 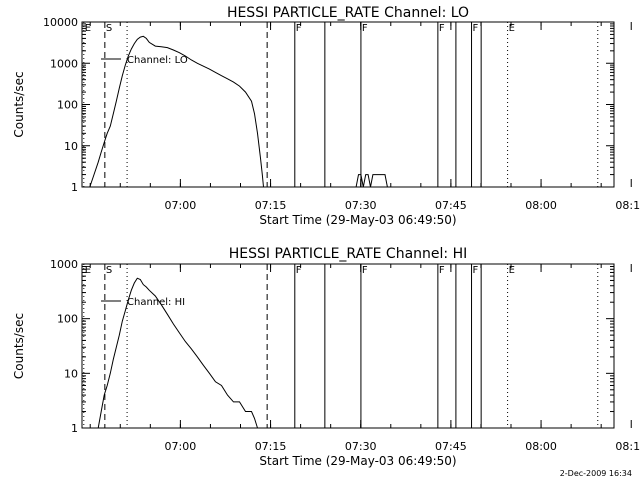 What do you see at coordinates (60, 22) in the screenshot?
I see `y-tick-label: 10000` at bounding box center [60, 22].